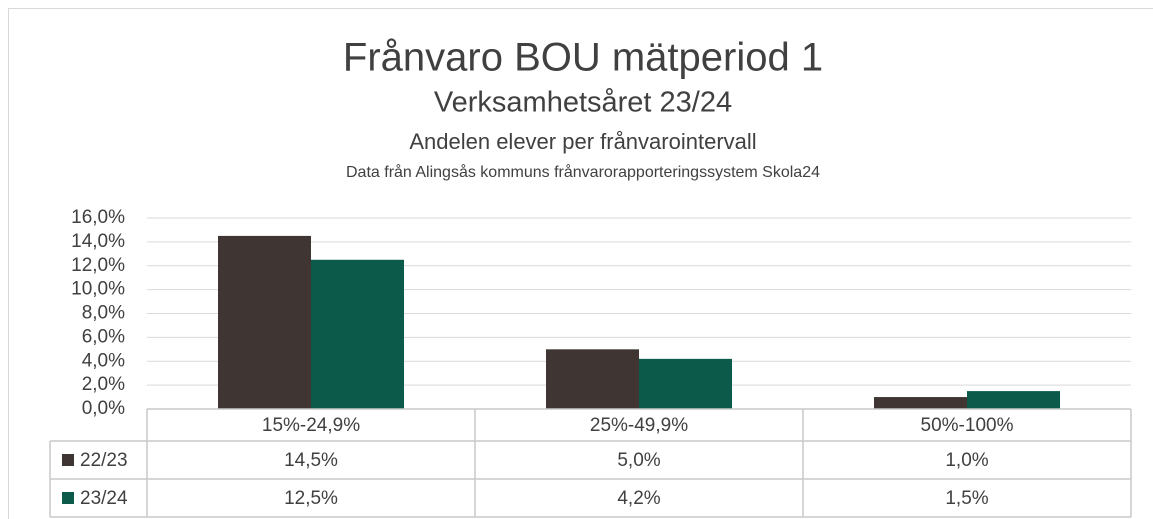  I want to click on y-tick-label: 16,0%, so click(98, 217).